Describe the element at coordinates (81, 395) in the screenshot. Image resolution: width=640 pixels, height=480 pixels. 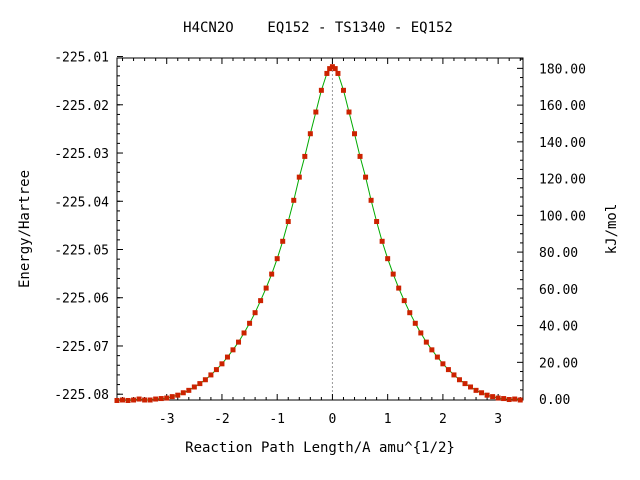
I see `y-tick-label: -225.08` at that location.